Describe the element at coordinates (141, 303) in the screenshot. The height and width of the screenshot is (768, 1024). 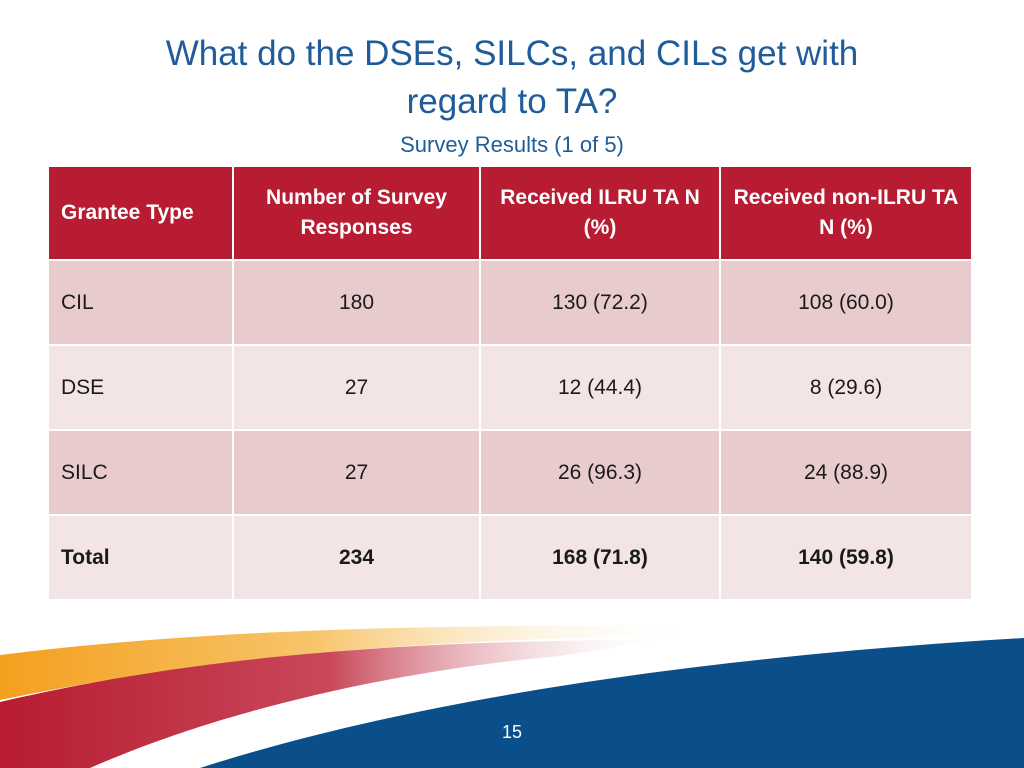
I see `cell-grantee-type: CIL` at that location.